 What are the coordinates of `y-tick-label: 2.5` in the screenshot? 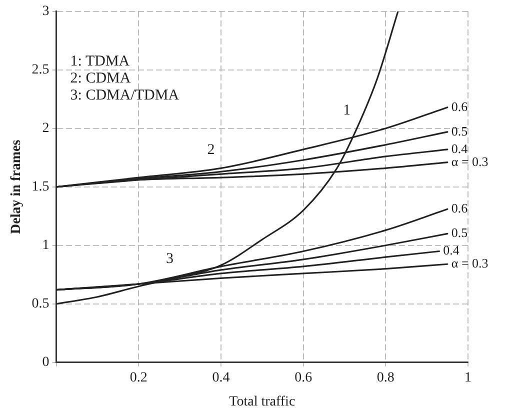 It's located at (41, 70).